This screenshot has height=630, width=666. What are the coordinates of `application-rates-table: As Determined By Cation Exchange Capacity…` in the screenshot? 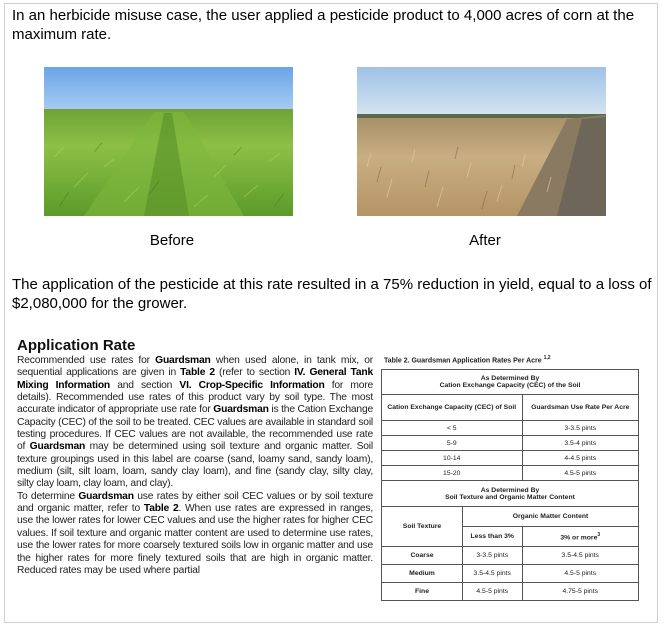 It's located at (510, 485).